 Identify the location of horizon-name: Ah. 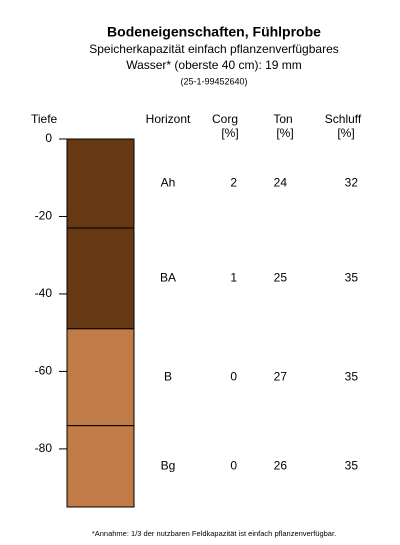
(168, 183).